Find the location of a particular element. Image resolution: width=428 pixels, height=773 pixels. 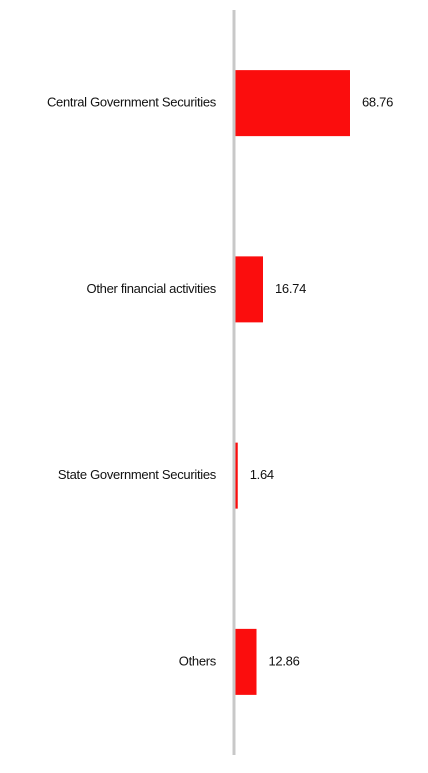

value-label: 1.64 is located at coordinates (262, 474).